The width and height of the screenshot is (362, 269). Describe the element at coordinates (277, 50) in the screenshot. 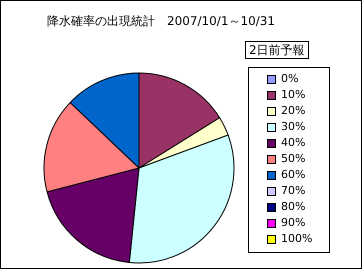

I see `legend-title: 2日前予報` at that location.